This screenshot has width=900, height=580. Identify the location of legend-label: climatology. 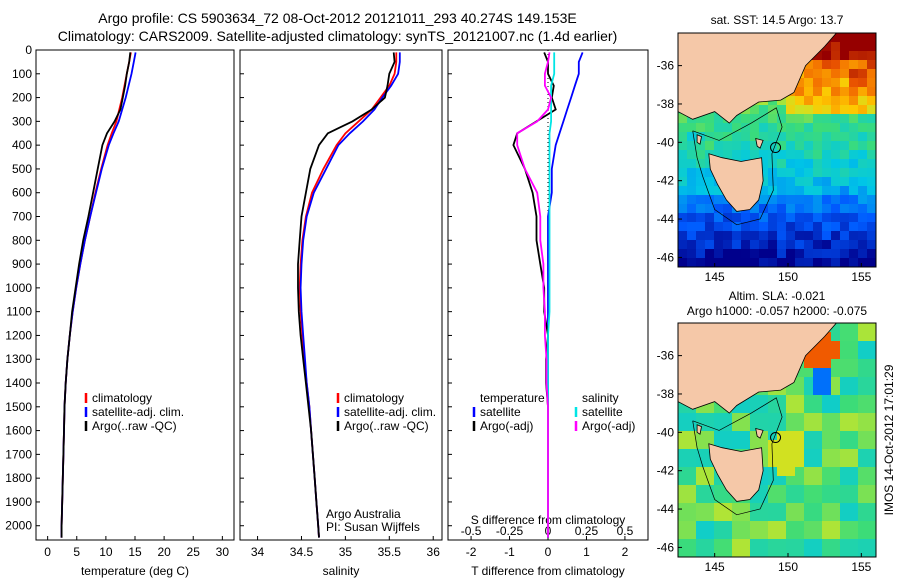
(374, 398).